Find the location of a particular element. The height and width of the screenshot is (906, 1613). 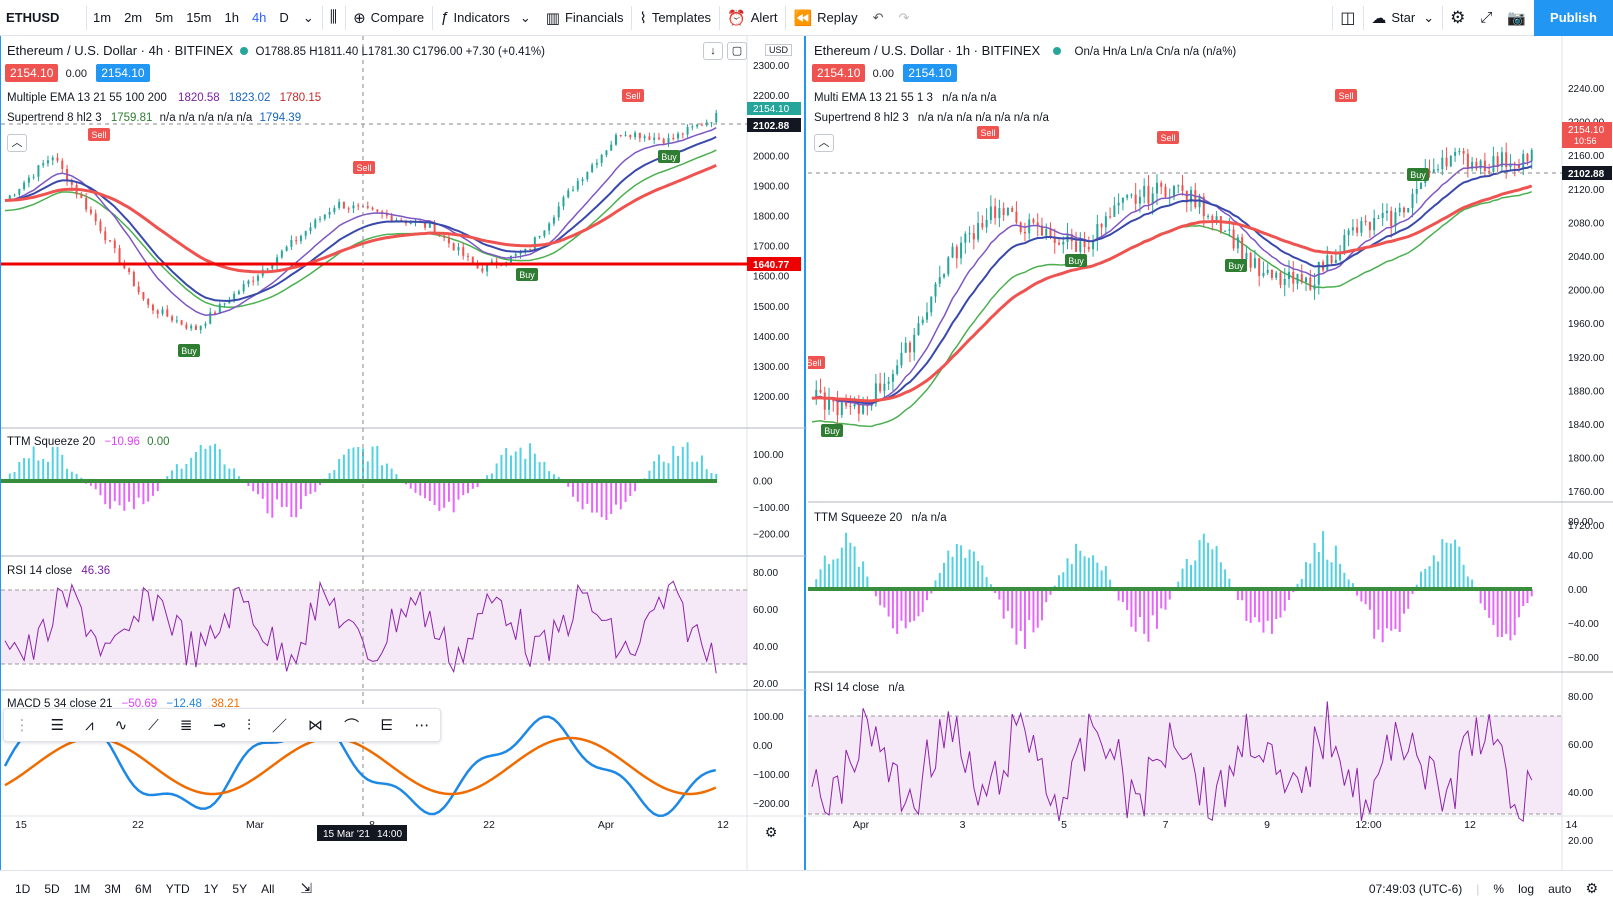

brush-icon: ⌒ is located at coordinates (352, 726).